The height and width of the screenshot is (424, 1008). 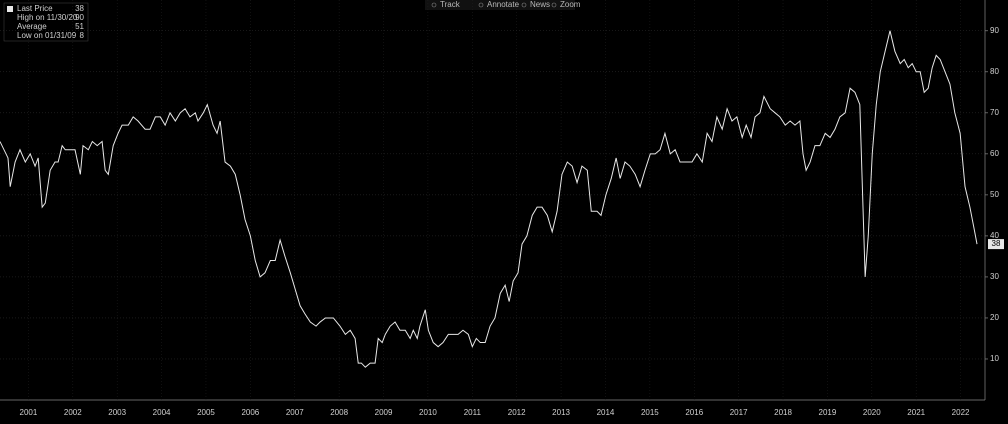 I want to click on x-tick-label: 2017, so click(x=739, y=412).